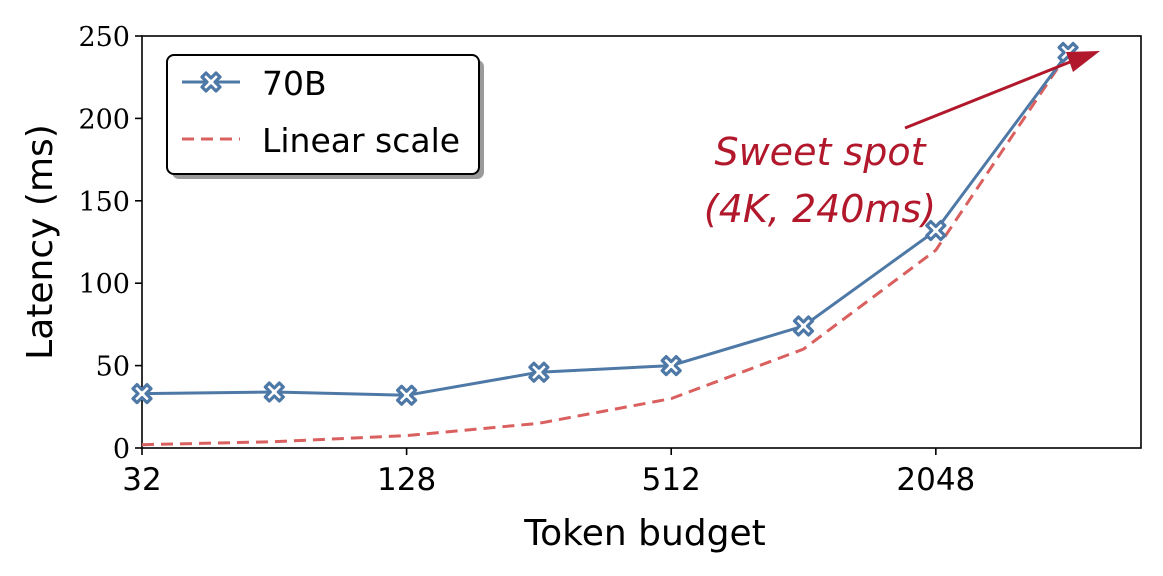 The width and height of the screenshot is (1163, 576). I want to click on legend: 70B Linear scale, so click(323, 114).